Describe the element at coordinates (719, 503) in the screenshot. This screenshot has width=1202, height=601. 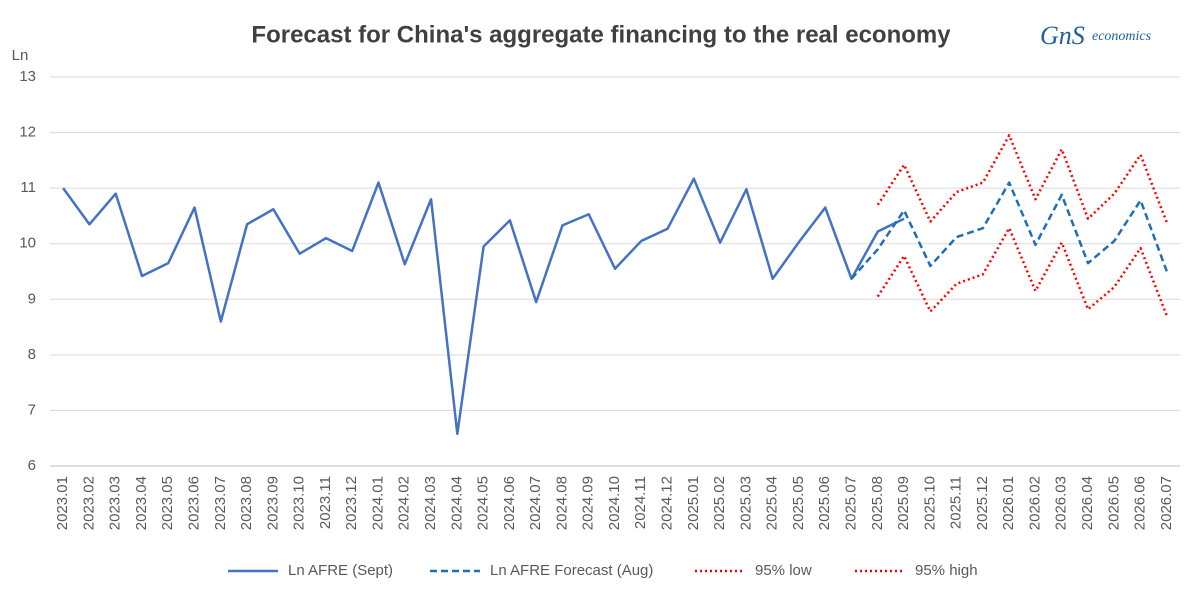
I see `x-tick-label: 2025.02` at that location.